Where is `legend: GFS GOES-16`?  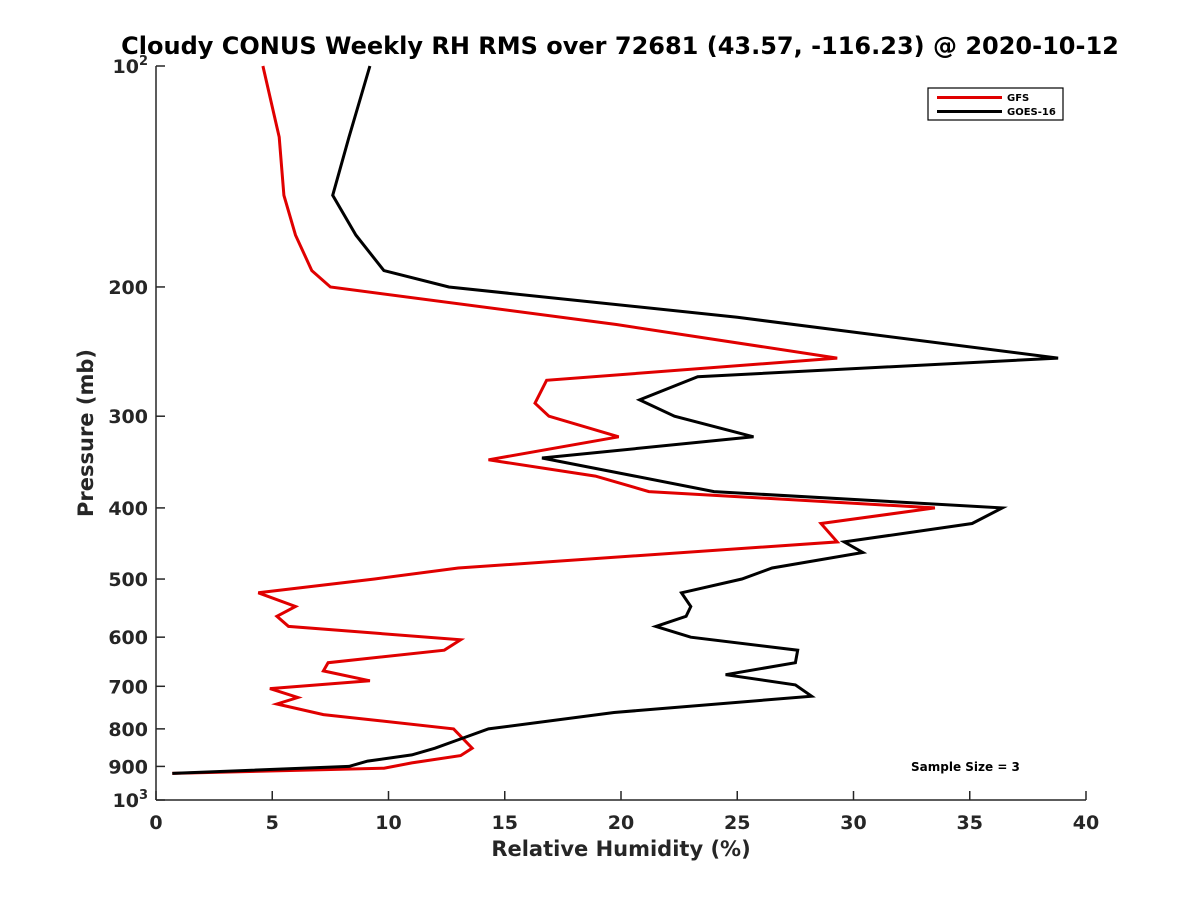 legend: GFS GOES-16 is located at coordinates (995, 104).